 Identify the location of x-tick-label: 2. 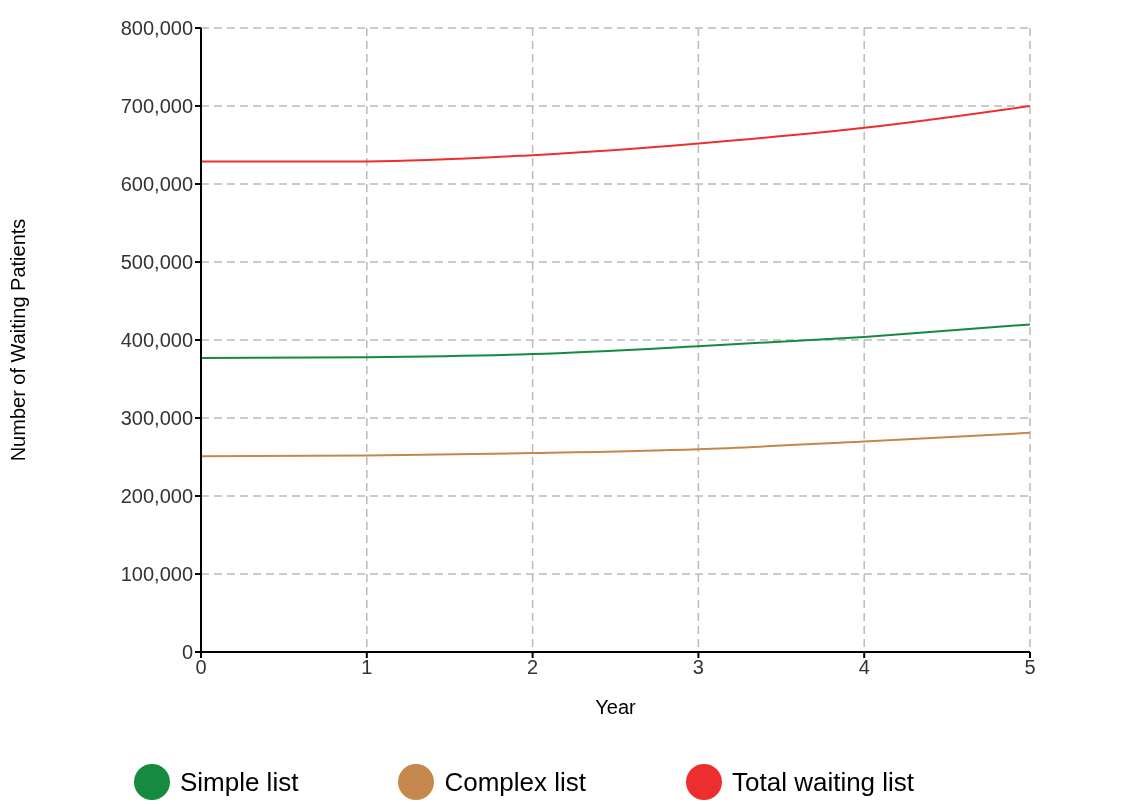
(533, 667).